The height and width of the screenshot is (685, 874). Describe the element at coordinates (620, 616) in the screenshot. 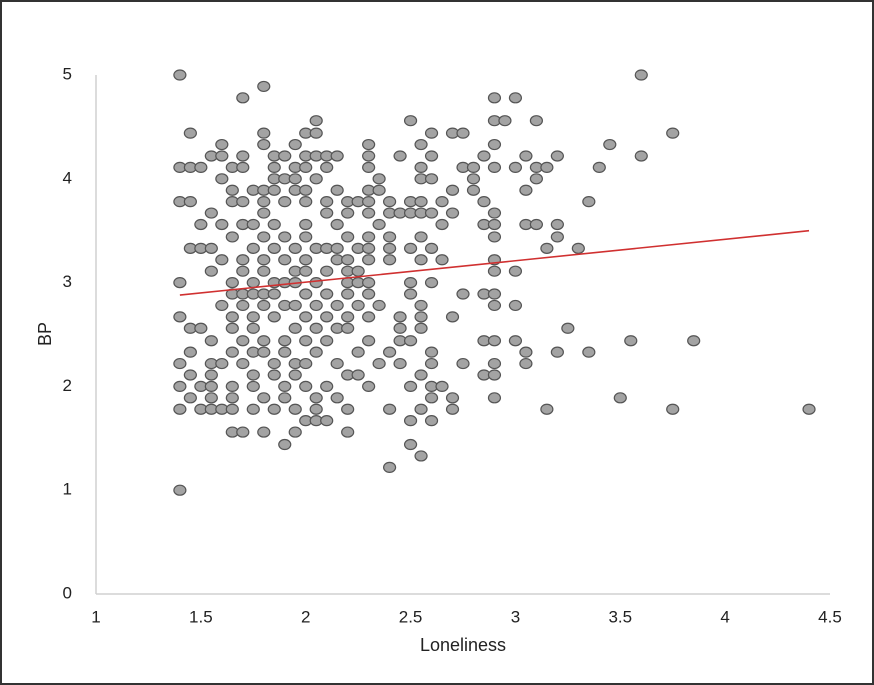

I see `x-tick-label: 3.5` at that location.